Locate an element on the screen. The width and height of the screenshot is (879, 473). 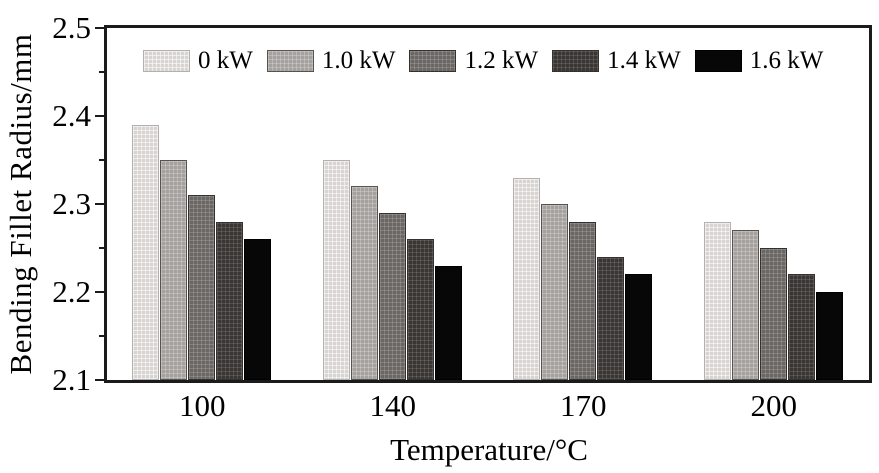
legend-item-0-kw: 0 kW is located at coordinates (198, 61).